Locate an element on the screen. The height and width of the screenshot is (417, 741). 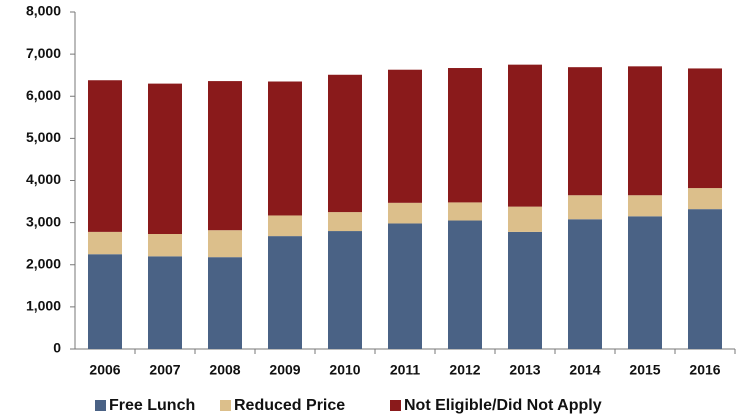
y-tick-label: 7,000 is located at coordinates (43, 53).